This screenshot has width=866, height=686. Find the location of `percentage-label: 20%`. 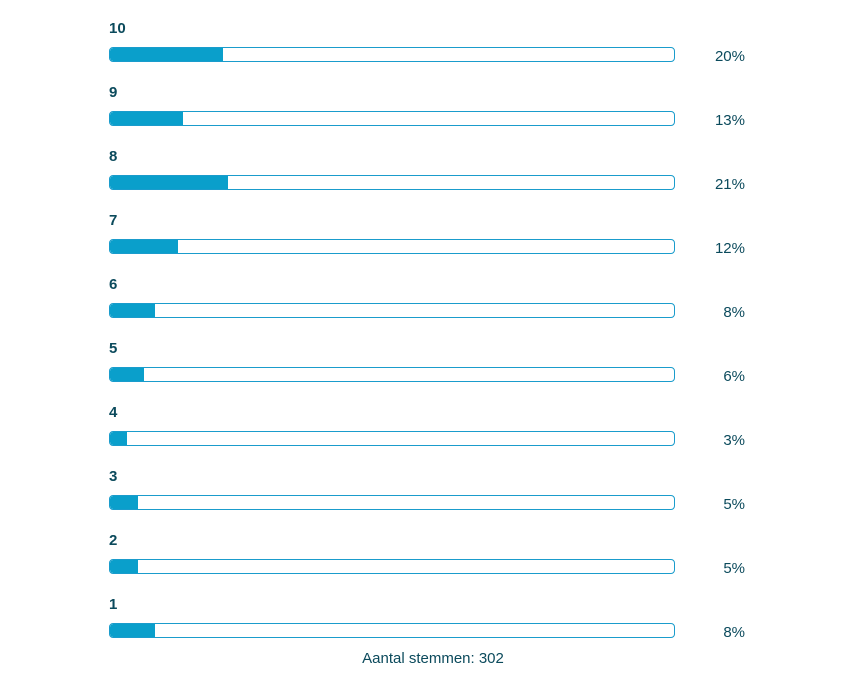

percentage-label: 20% is located at coordinates (729, 56).